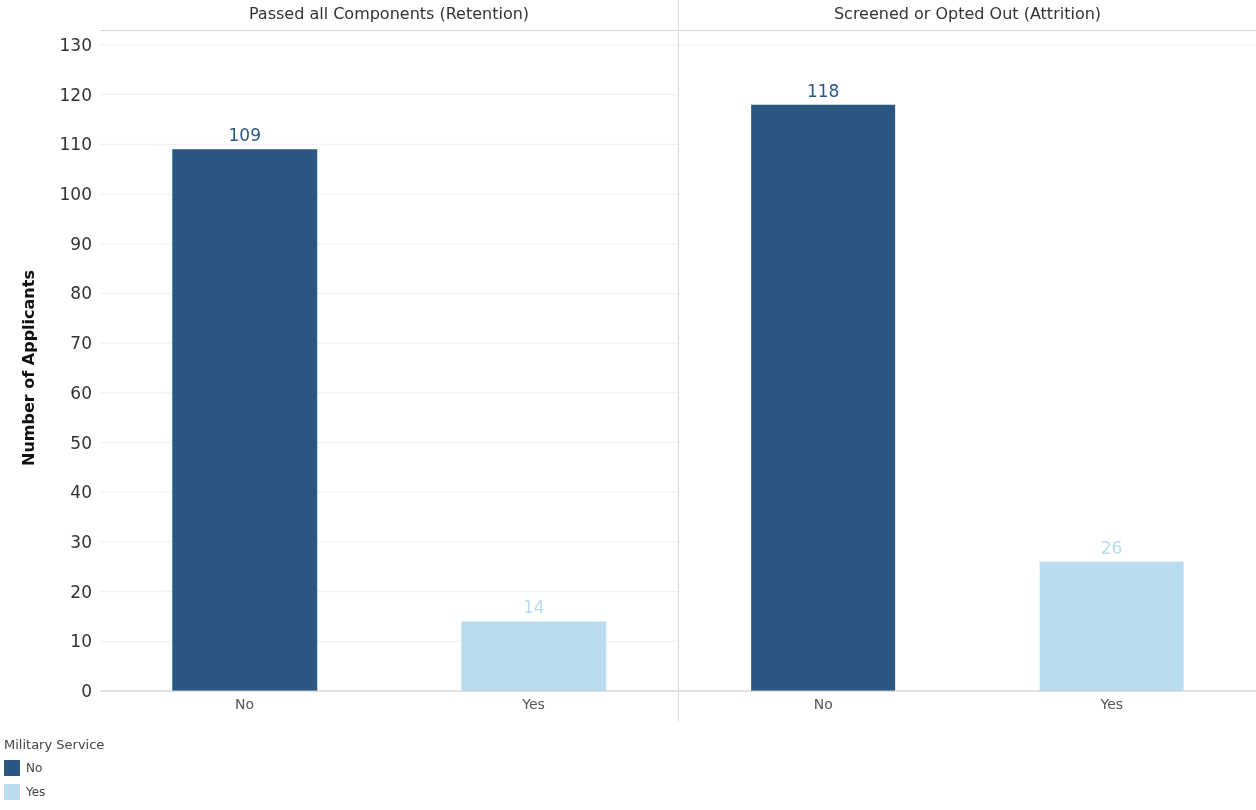 The height and width of the screenshot is (810, 1256). Describe the element at coordinates (81, 641) in the screenshot. I see `y-tick-label: 10` at that location.